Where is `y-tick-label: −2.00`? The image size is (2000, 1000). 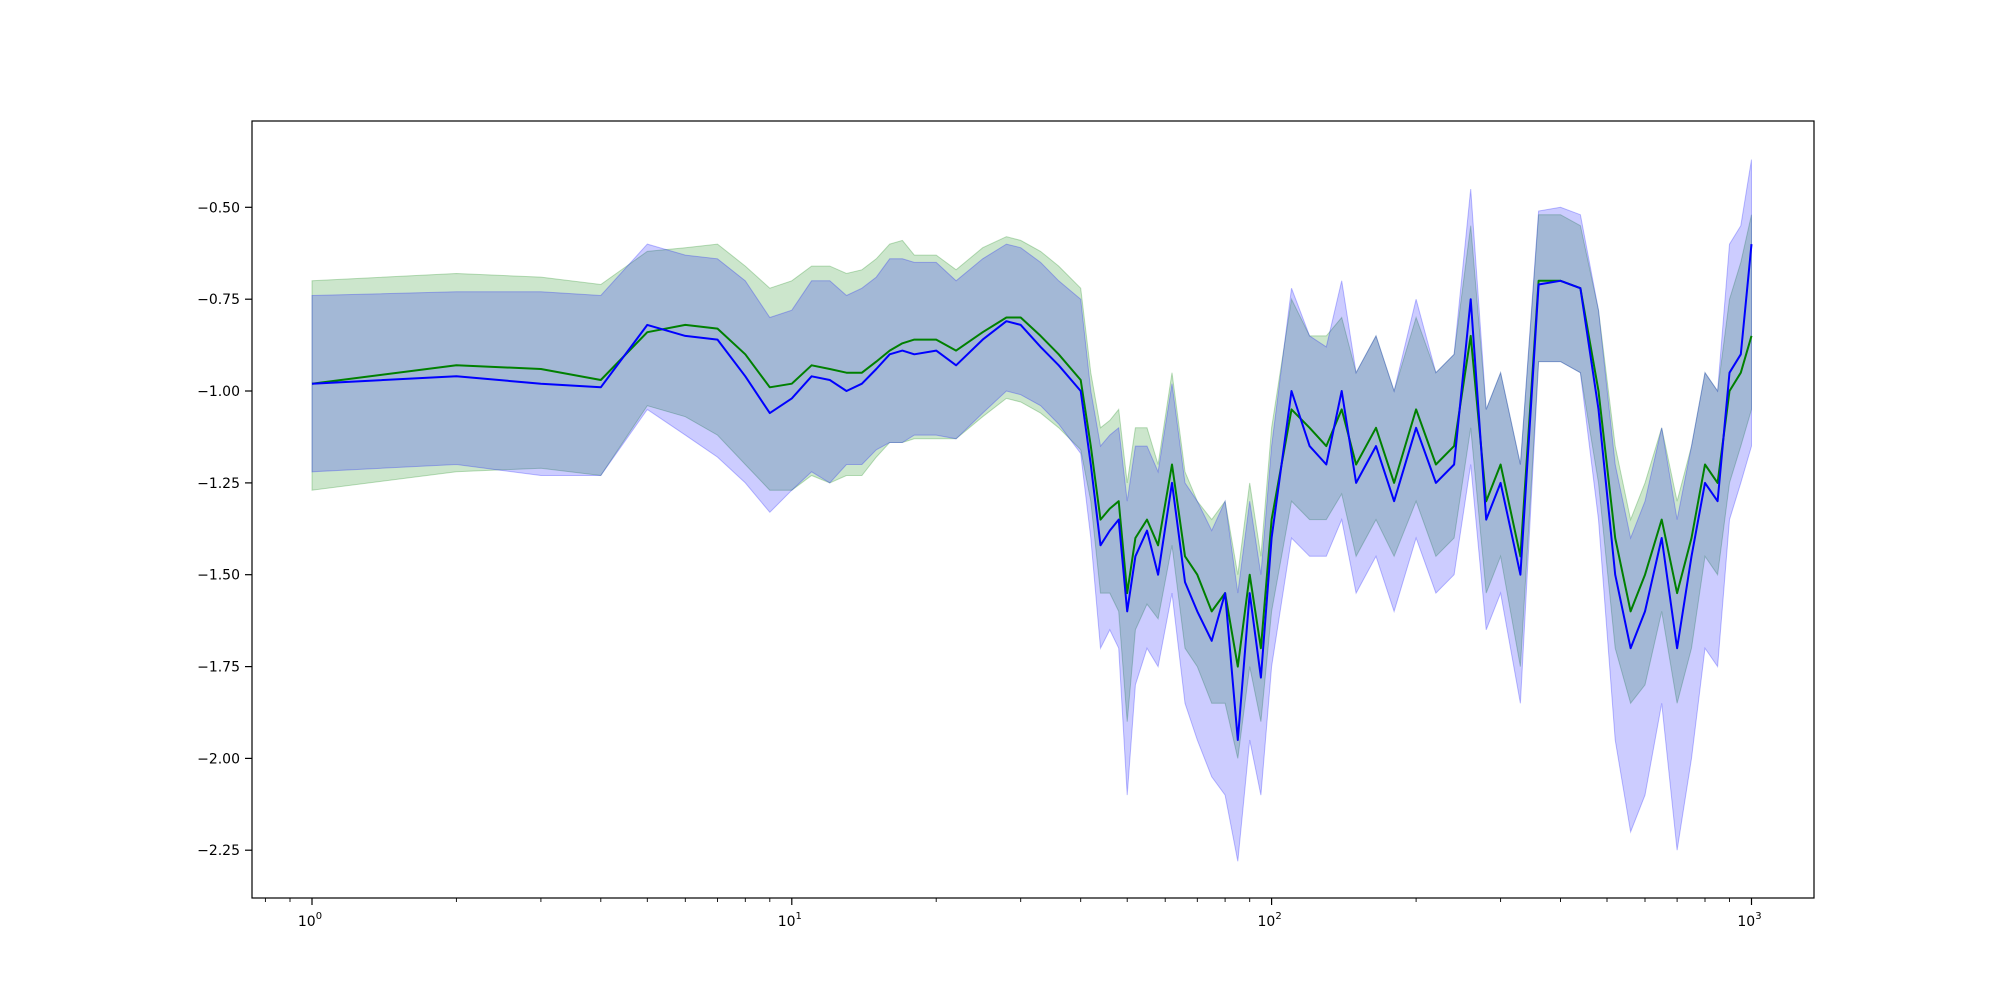
y-tick-label: −2.00 is located at coordinates (218, 759).